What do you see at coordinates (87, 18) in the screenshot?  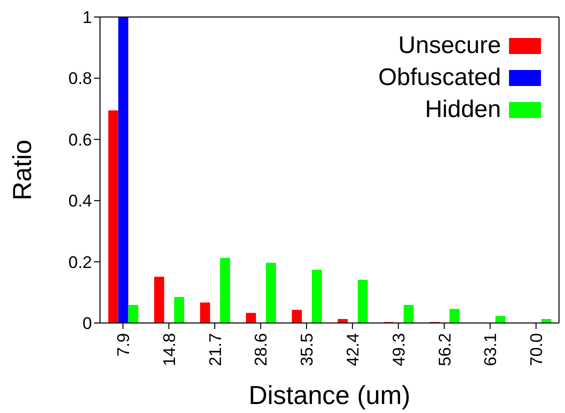 I see `y-tick-label: 1` at bounding box center [87, 18].